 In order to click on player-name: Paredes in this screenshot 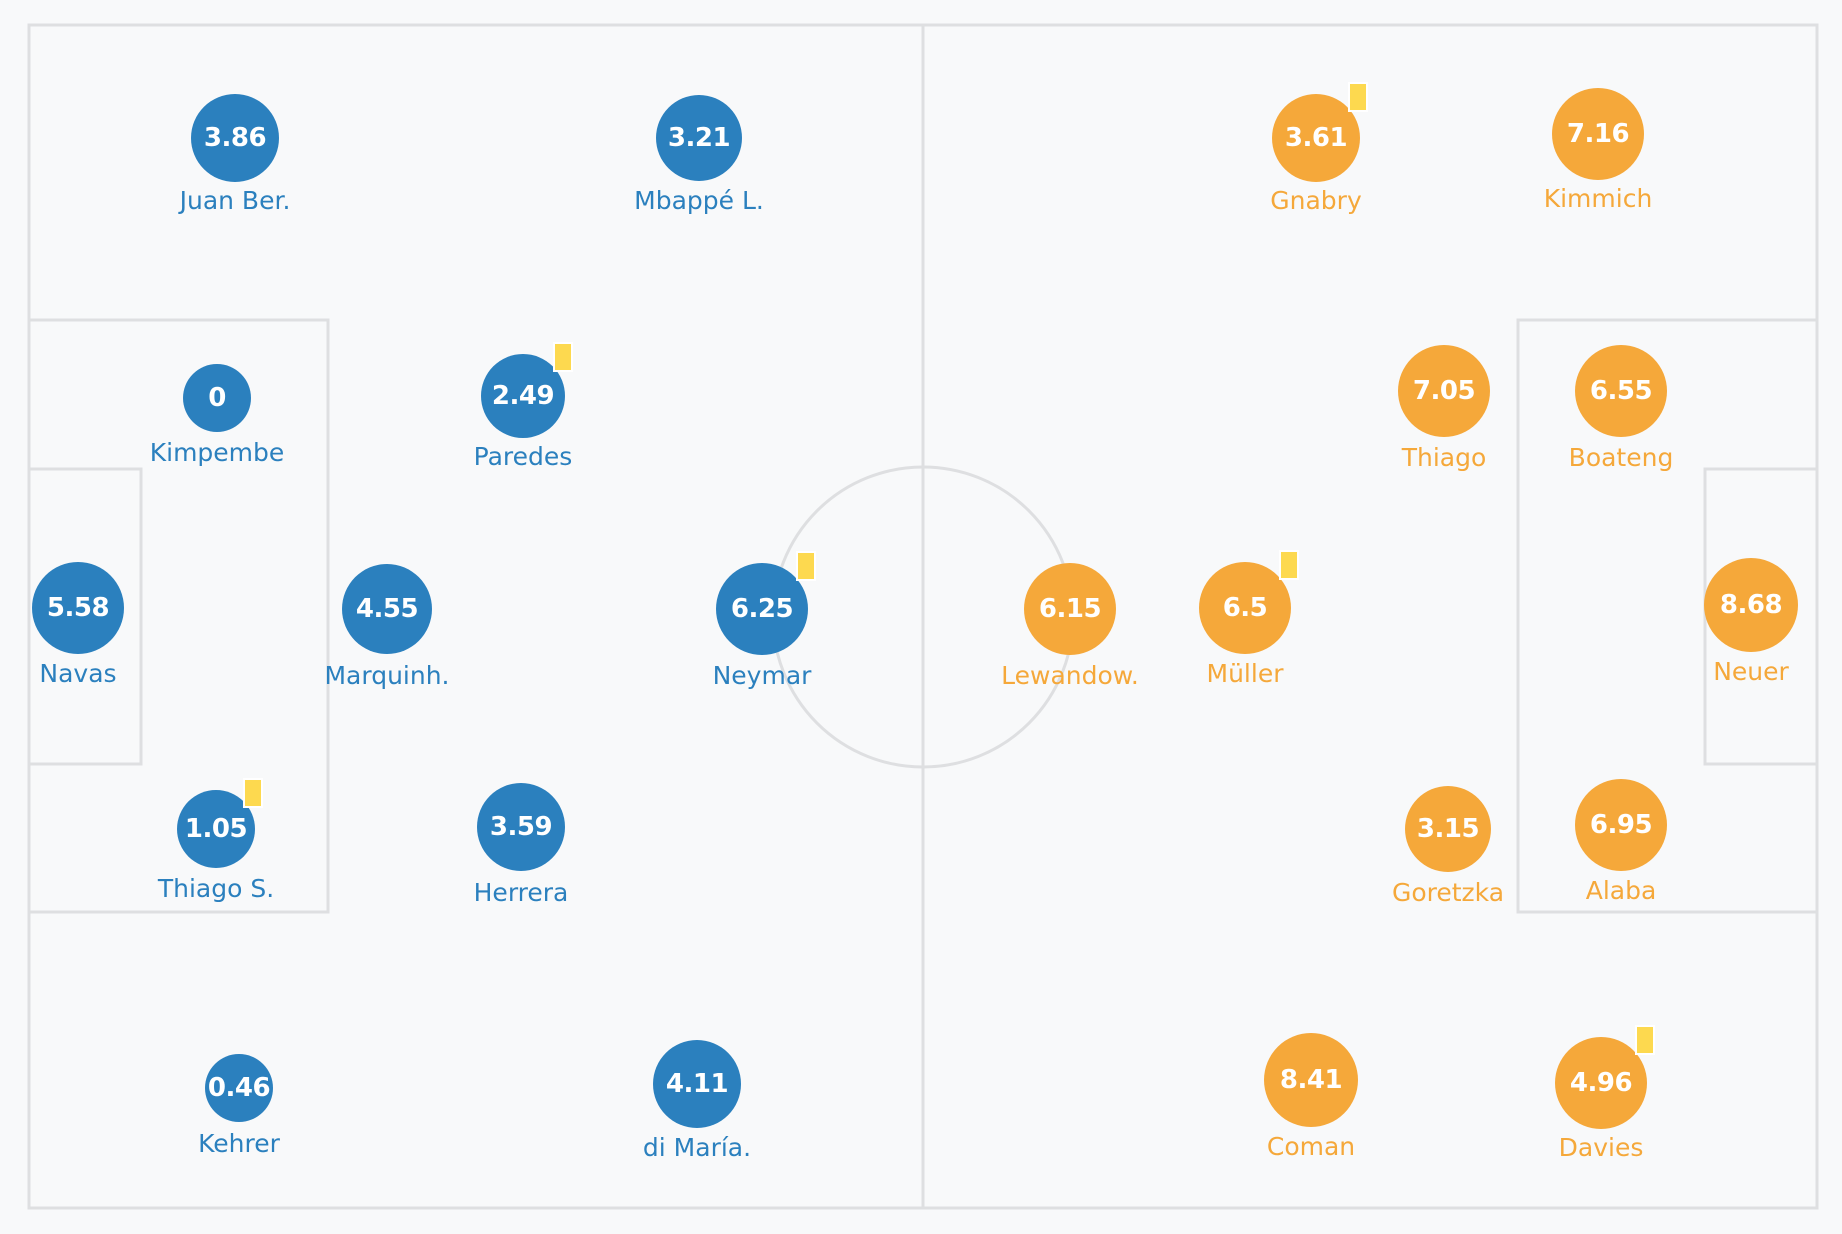, I will do `click(523, 456)`.